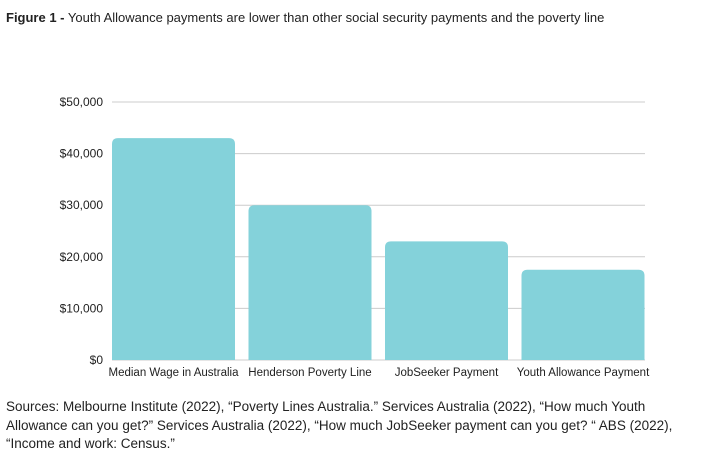 The image size is (712, 454). What do you see at coordinates (82, 205) in the screenshot?
I see `y-tick-label: $30,000` at bounding box center [82, 205].